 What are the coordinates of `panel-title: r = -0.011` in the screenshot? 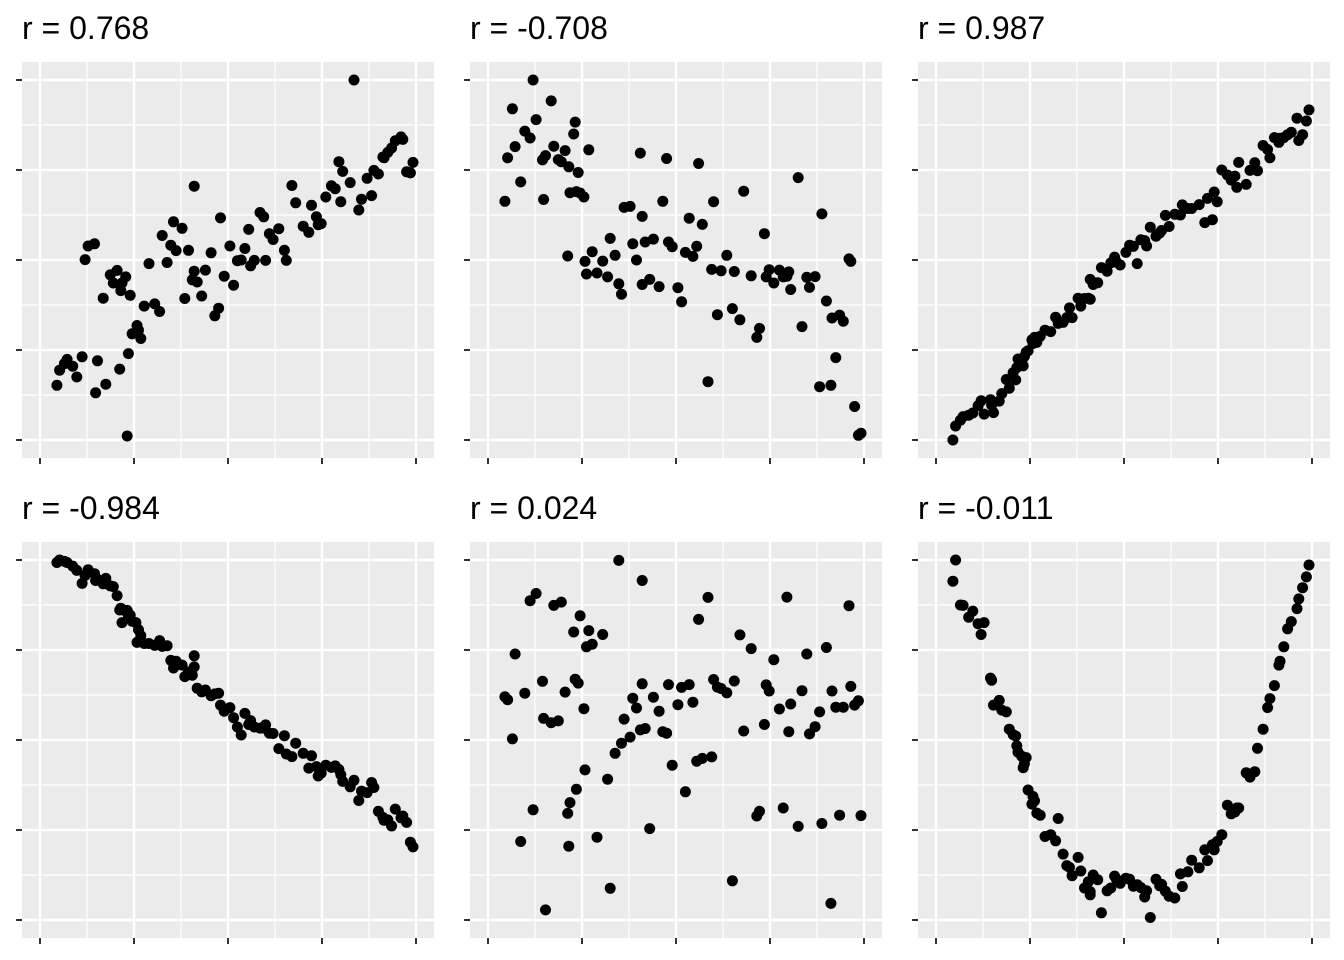 It's located at (985, 508).